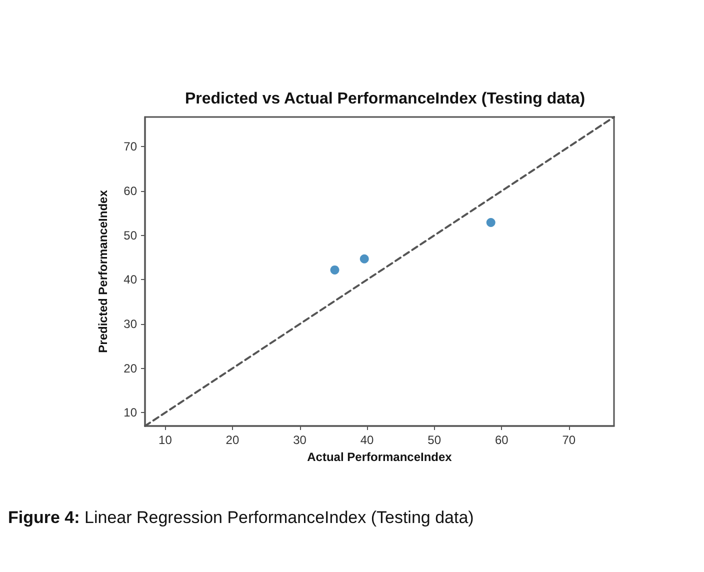 Image resolution: width=704 pixels, height=572 pixels. What do you see at coordinates (131, 413) in the screenshot?
I see `y-tick-label: 10` at bounding box center [131, 413].